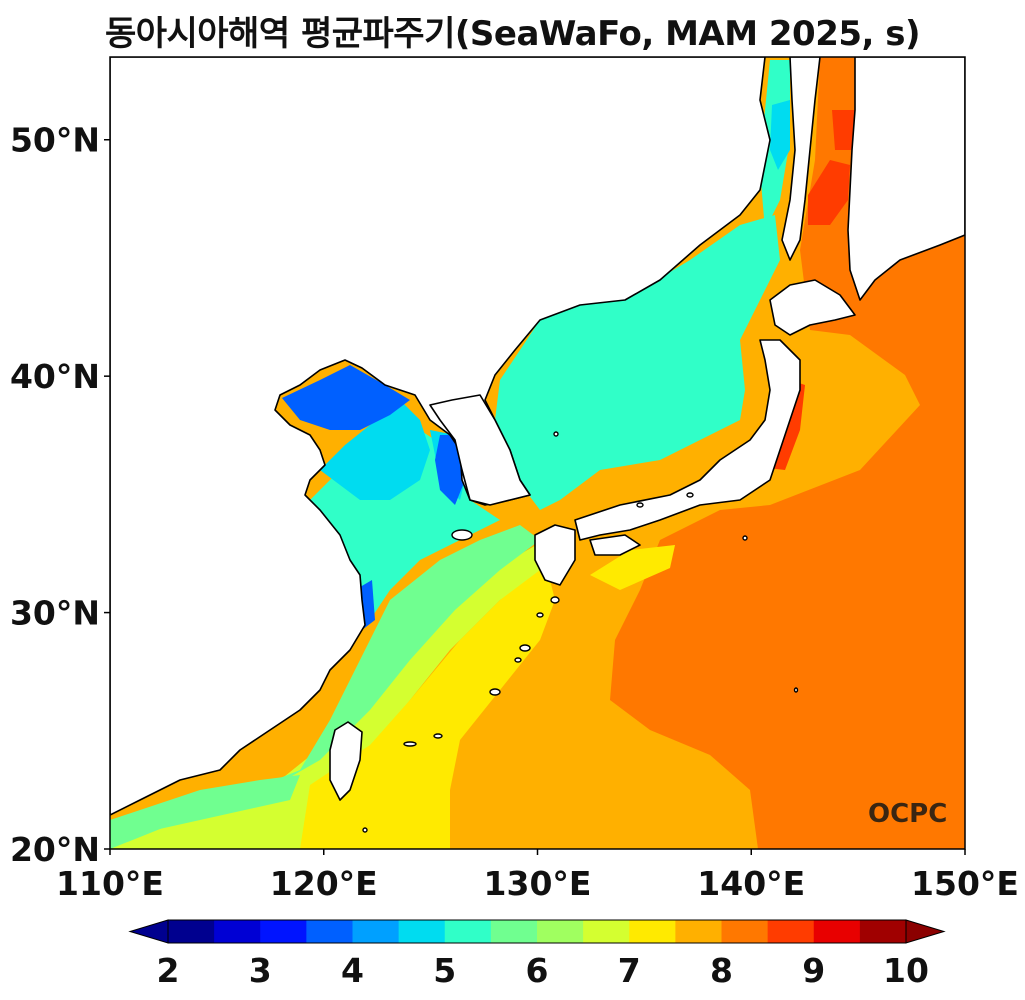 Image resolution: width=1025 pixels, height=1000 pixels. Describe the element at coordinates (555, 555) in the screenshot. I see `land-kyushu` at that location.